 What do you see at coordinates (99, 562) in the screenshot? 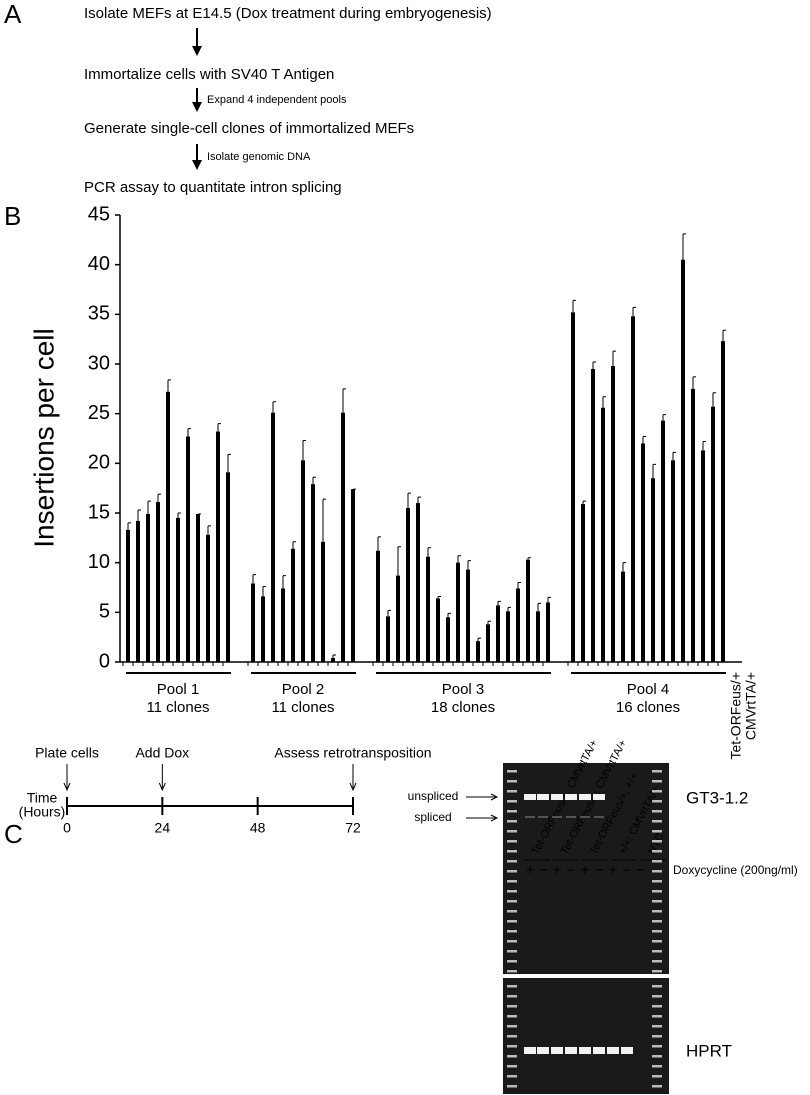
I see `y-tick-label: 10` at bounding box center [99, 562].